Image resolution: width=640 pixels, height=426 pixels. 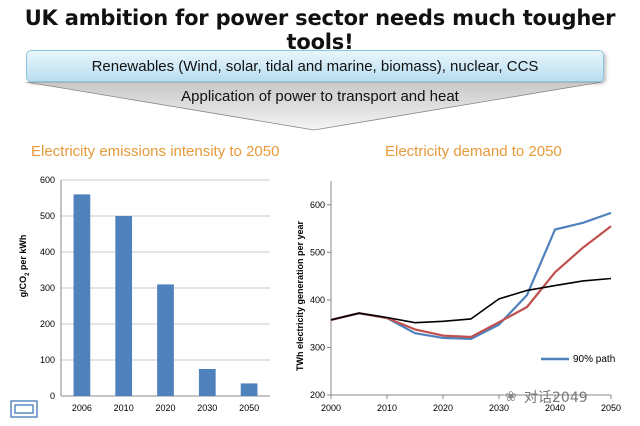 What do you see at coordinates (124, 408) in the screenshot?
I see `bar-x-tick-label: 2010` at bounding box center [124, 408].